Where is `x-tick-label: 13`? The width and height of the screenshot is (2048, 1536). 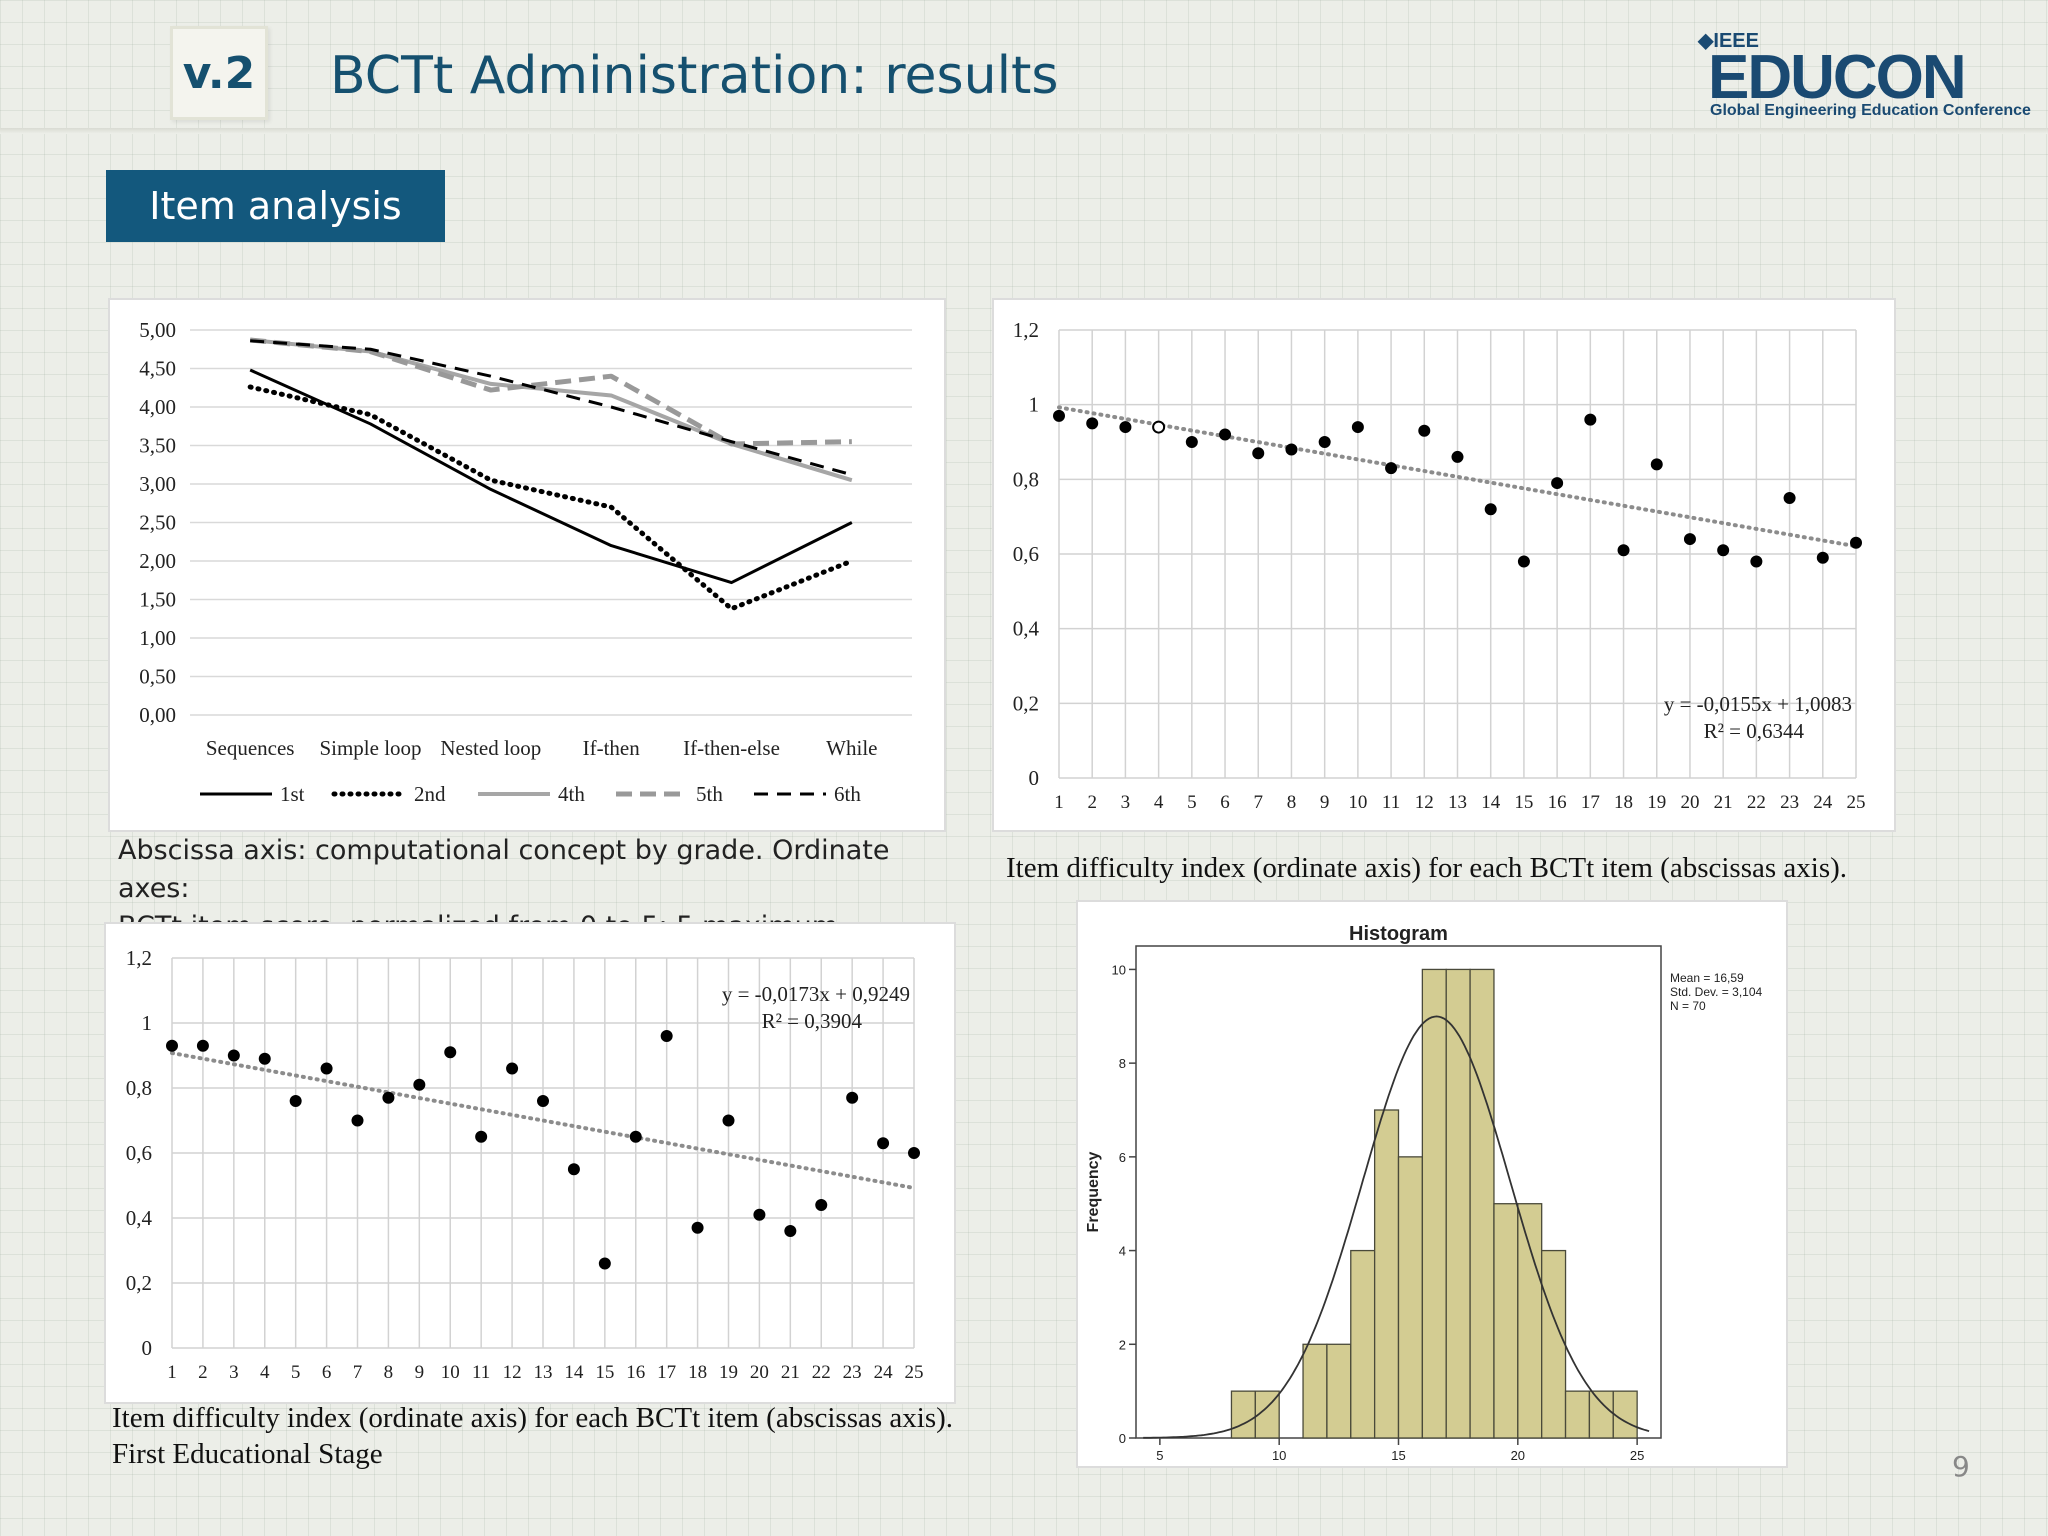 x-tick-label: 13 is located at coordinates (1457, 802).